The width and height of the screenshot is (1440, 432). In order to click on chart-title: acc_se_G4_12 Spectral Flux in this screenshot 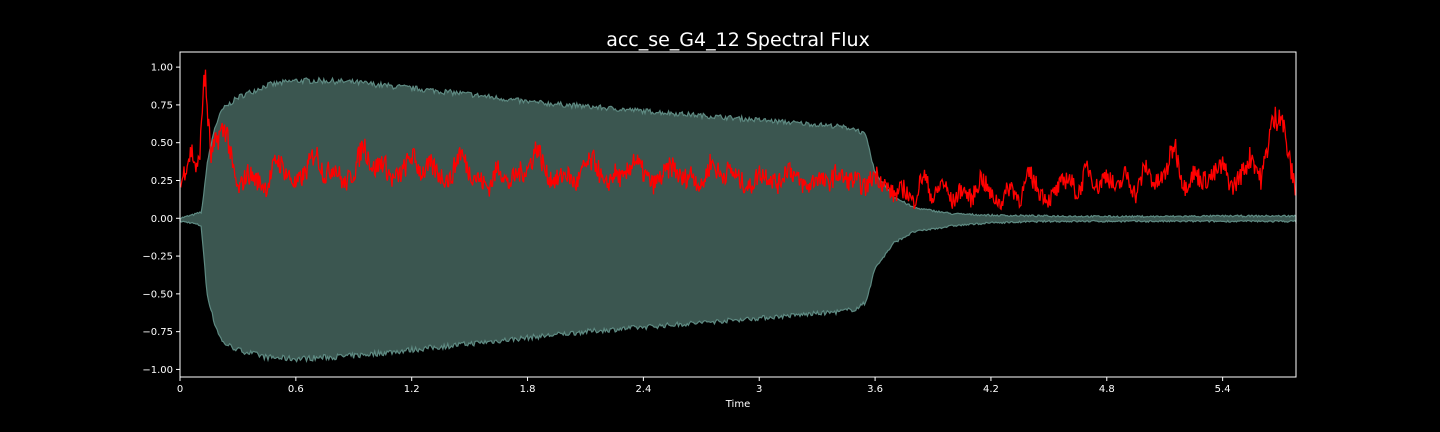, I will do `click(738, 40)`.